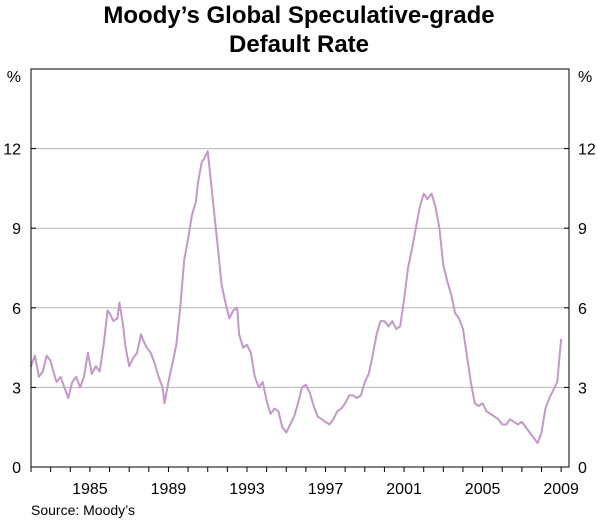 This screenshot has width=598, height=522. What do you see at coordinates (247, 489) in the screenshot?
I see `x-tick-label-1993: 1993` at bounding box center [247, 489].